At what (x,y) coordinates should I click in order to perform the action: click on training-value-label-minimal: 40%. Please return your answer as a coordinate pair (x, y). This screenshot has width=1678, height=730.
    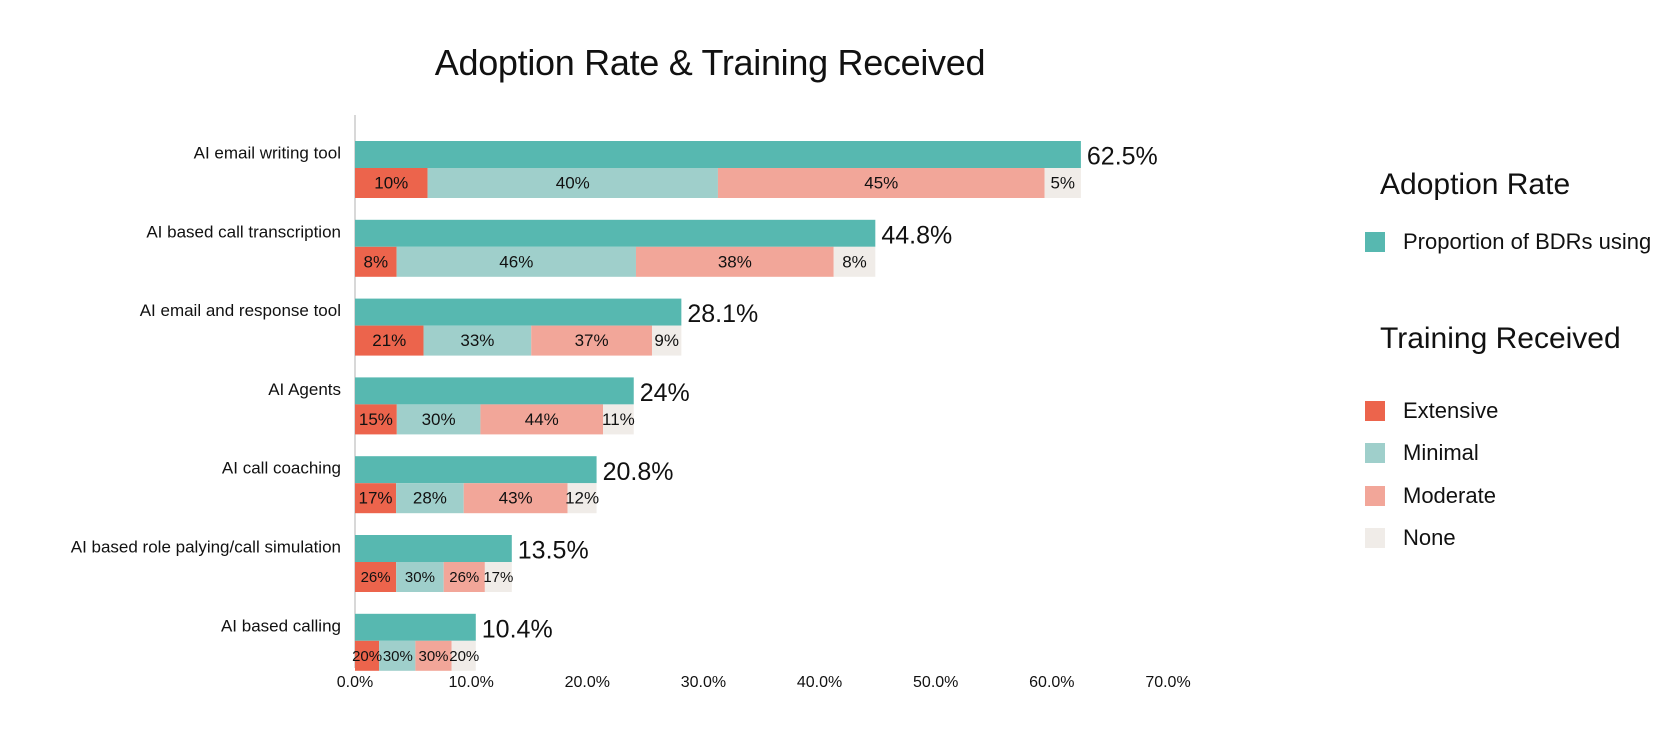
    Looking at the image, I should click on (573, 182).